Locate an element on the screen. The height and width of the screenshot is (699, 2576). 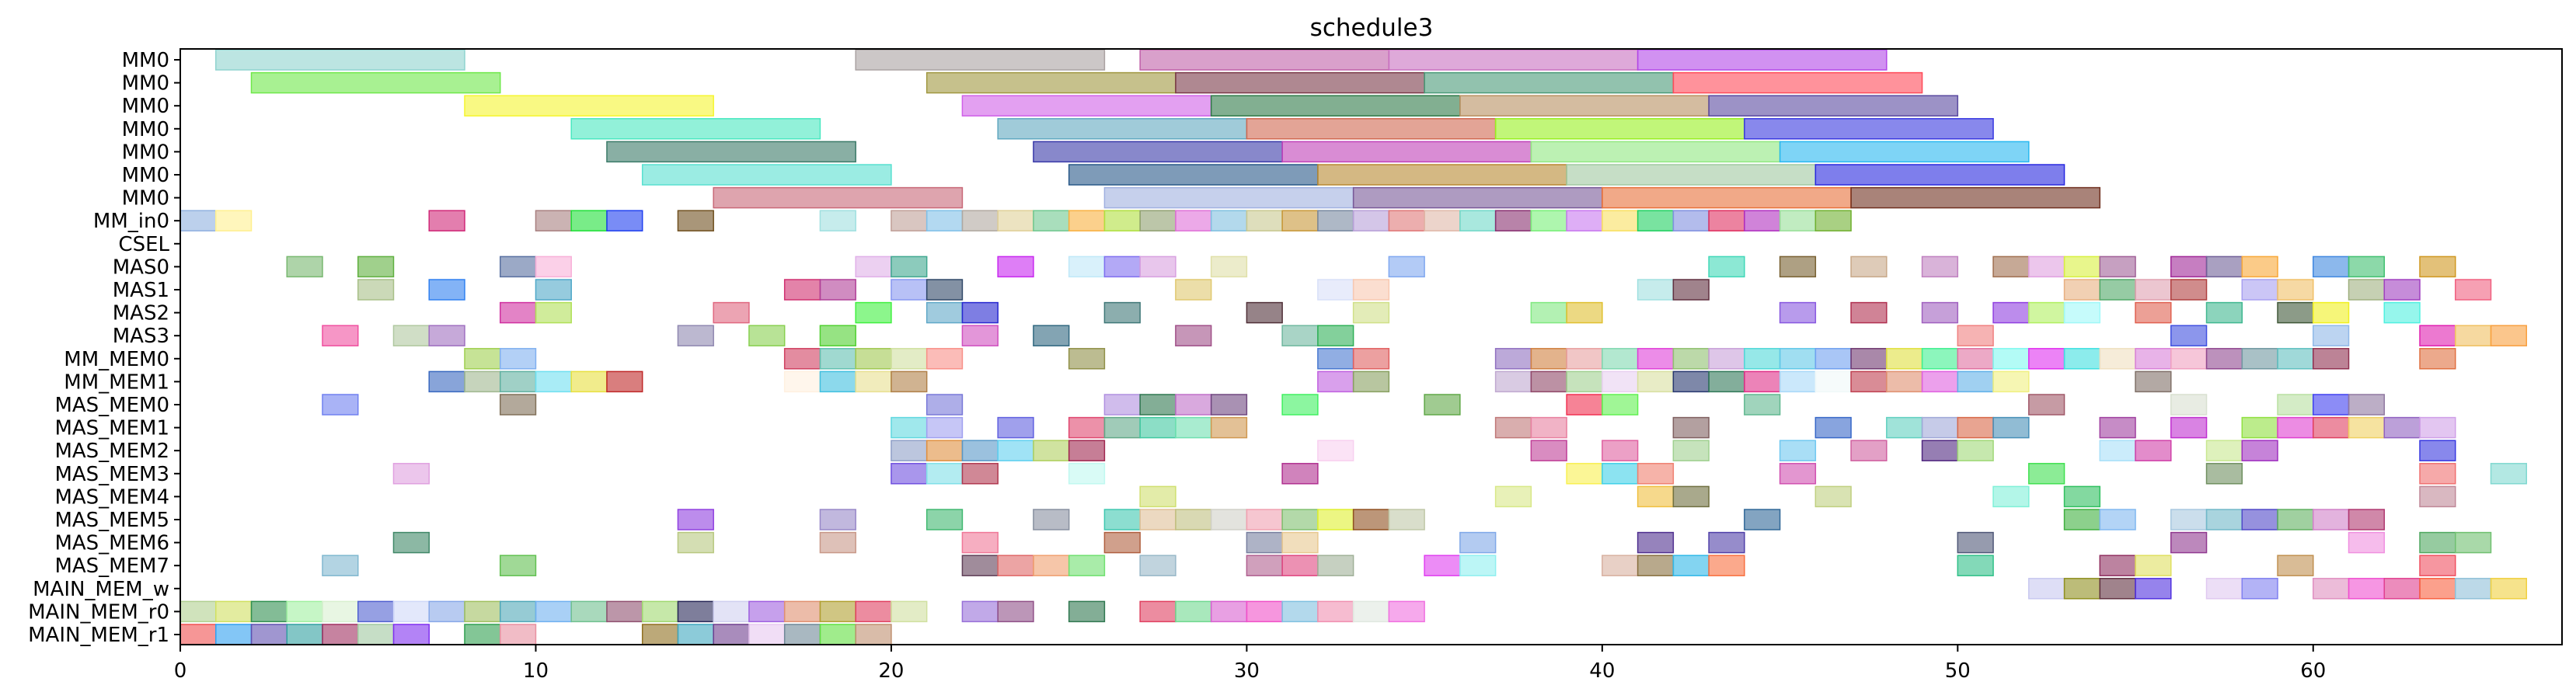
y-tick-label: MAS_MEM7 is located at coordinates (112, 566).